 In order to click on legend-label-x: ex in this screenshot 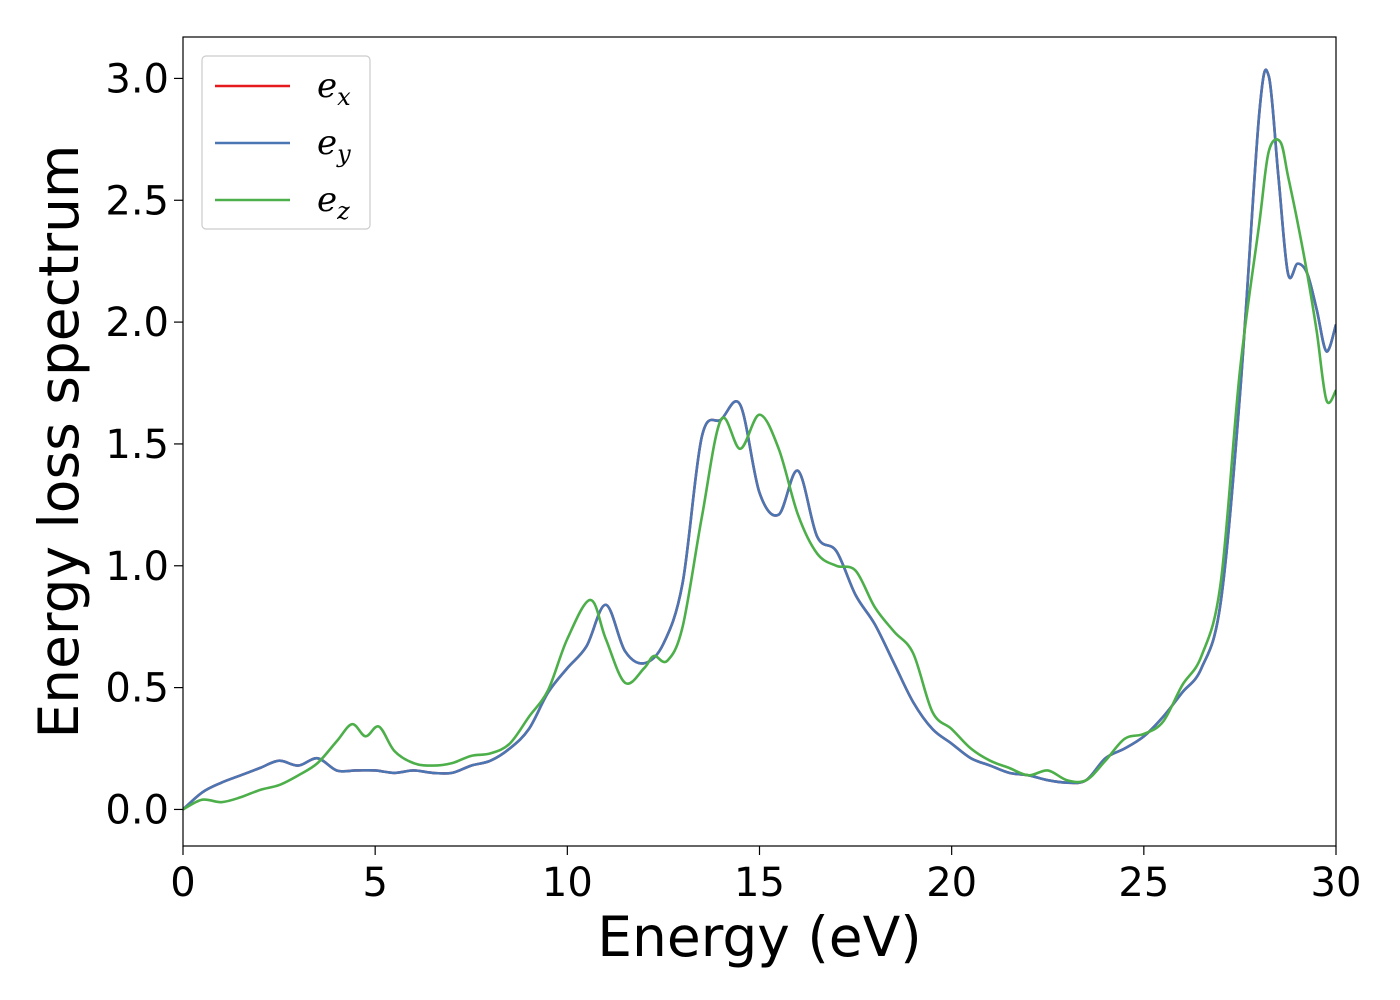, I will do `click(334, 88)`.